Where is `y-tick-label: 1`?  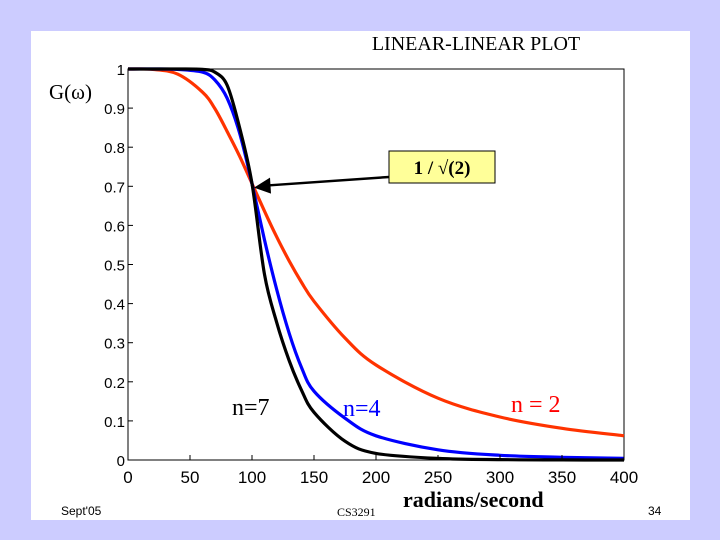 y-tick-label: 1 is located at coordinates (121, 70).